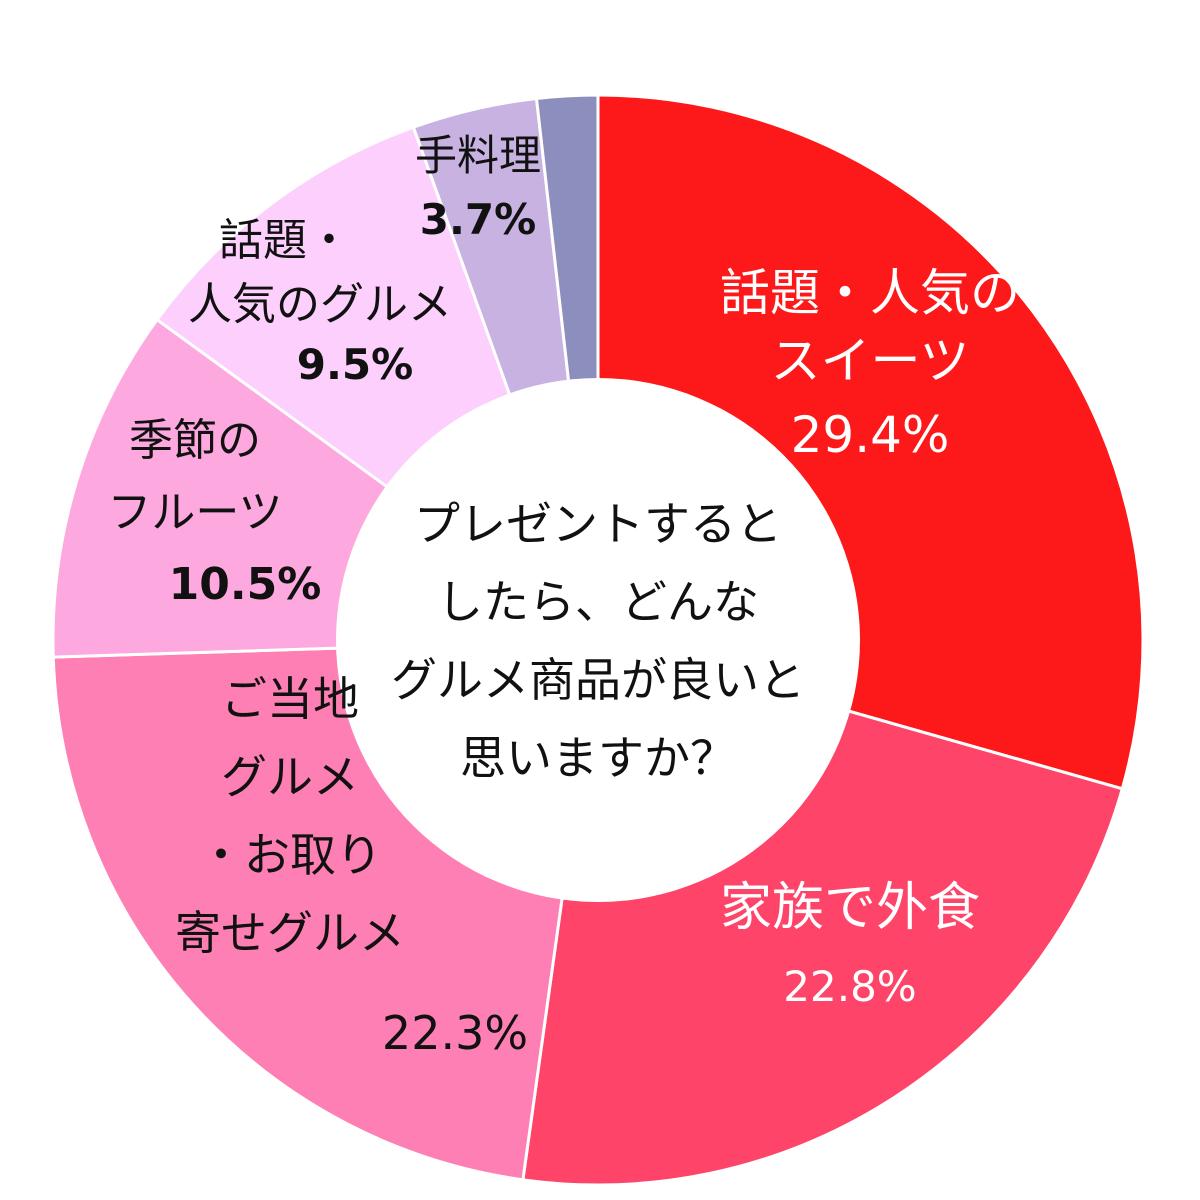  Describe the element at coordinates (320, 304) in the screenshot. I see `slice-label-text: 人気のグルメ` at that location.